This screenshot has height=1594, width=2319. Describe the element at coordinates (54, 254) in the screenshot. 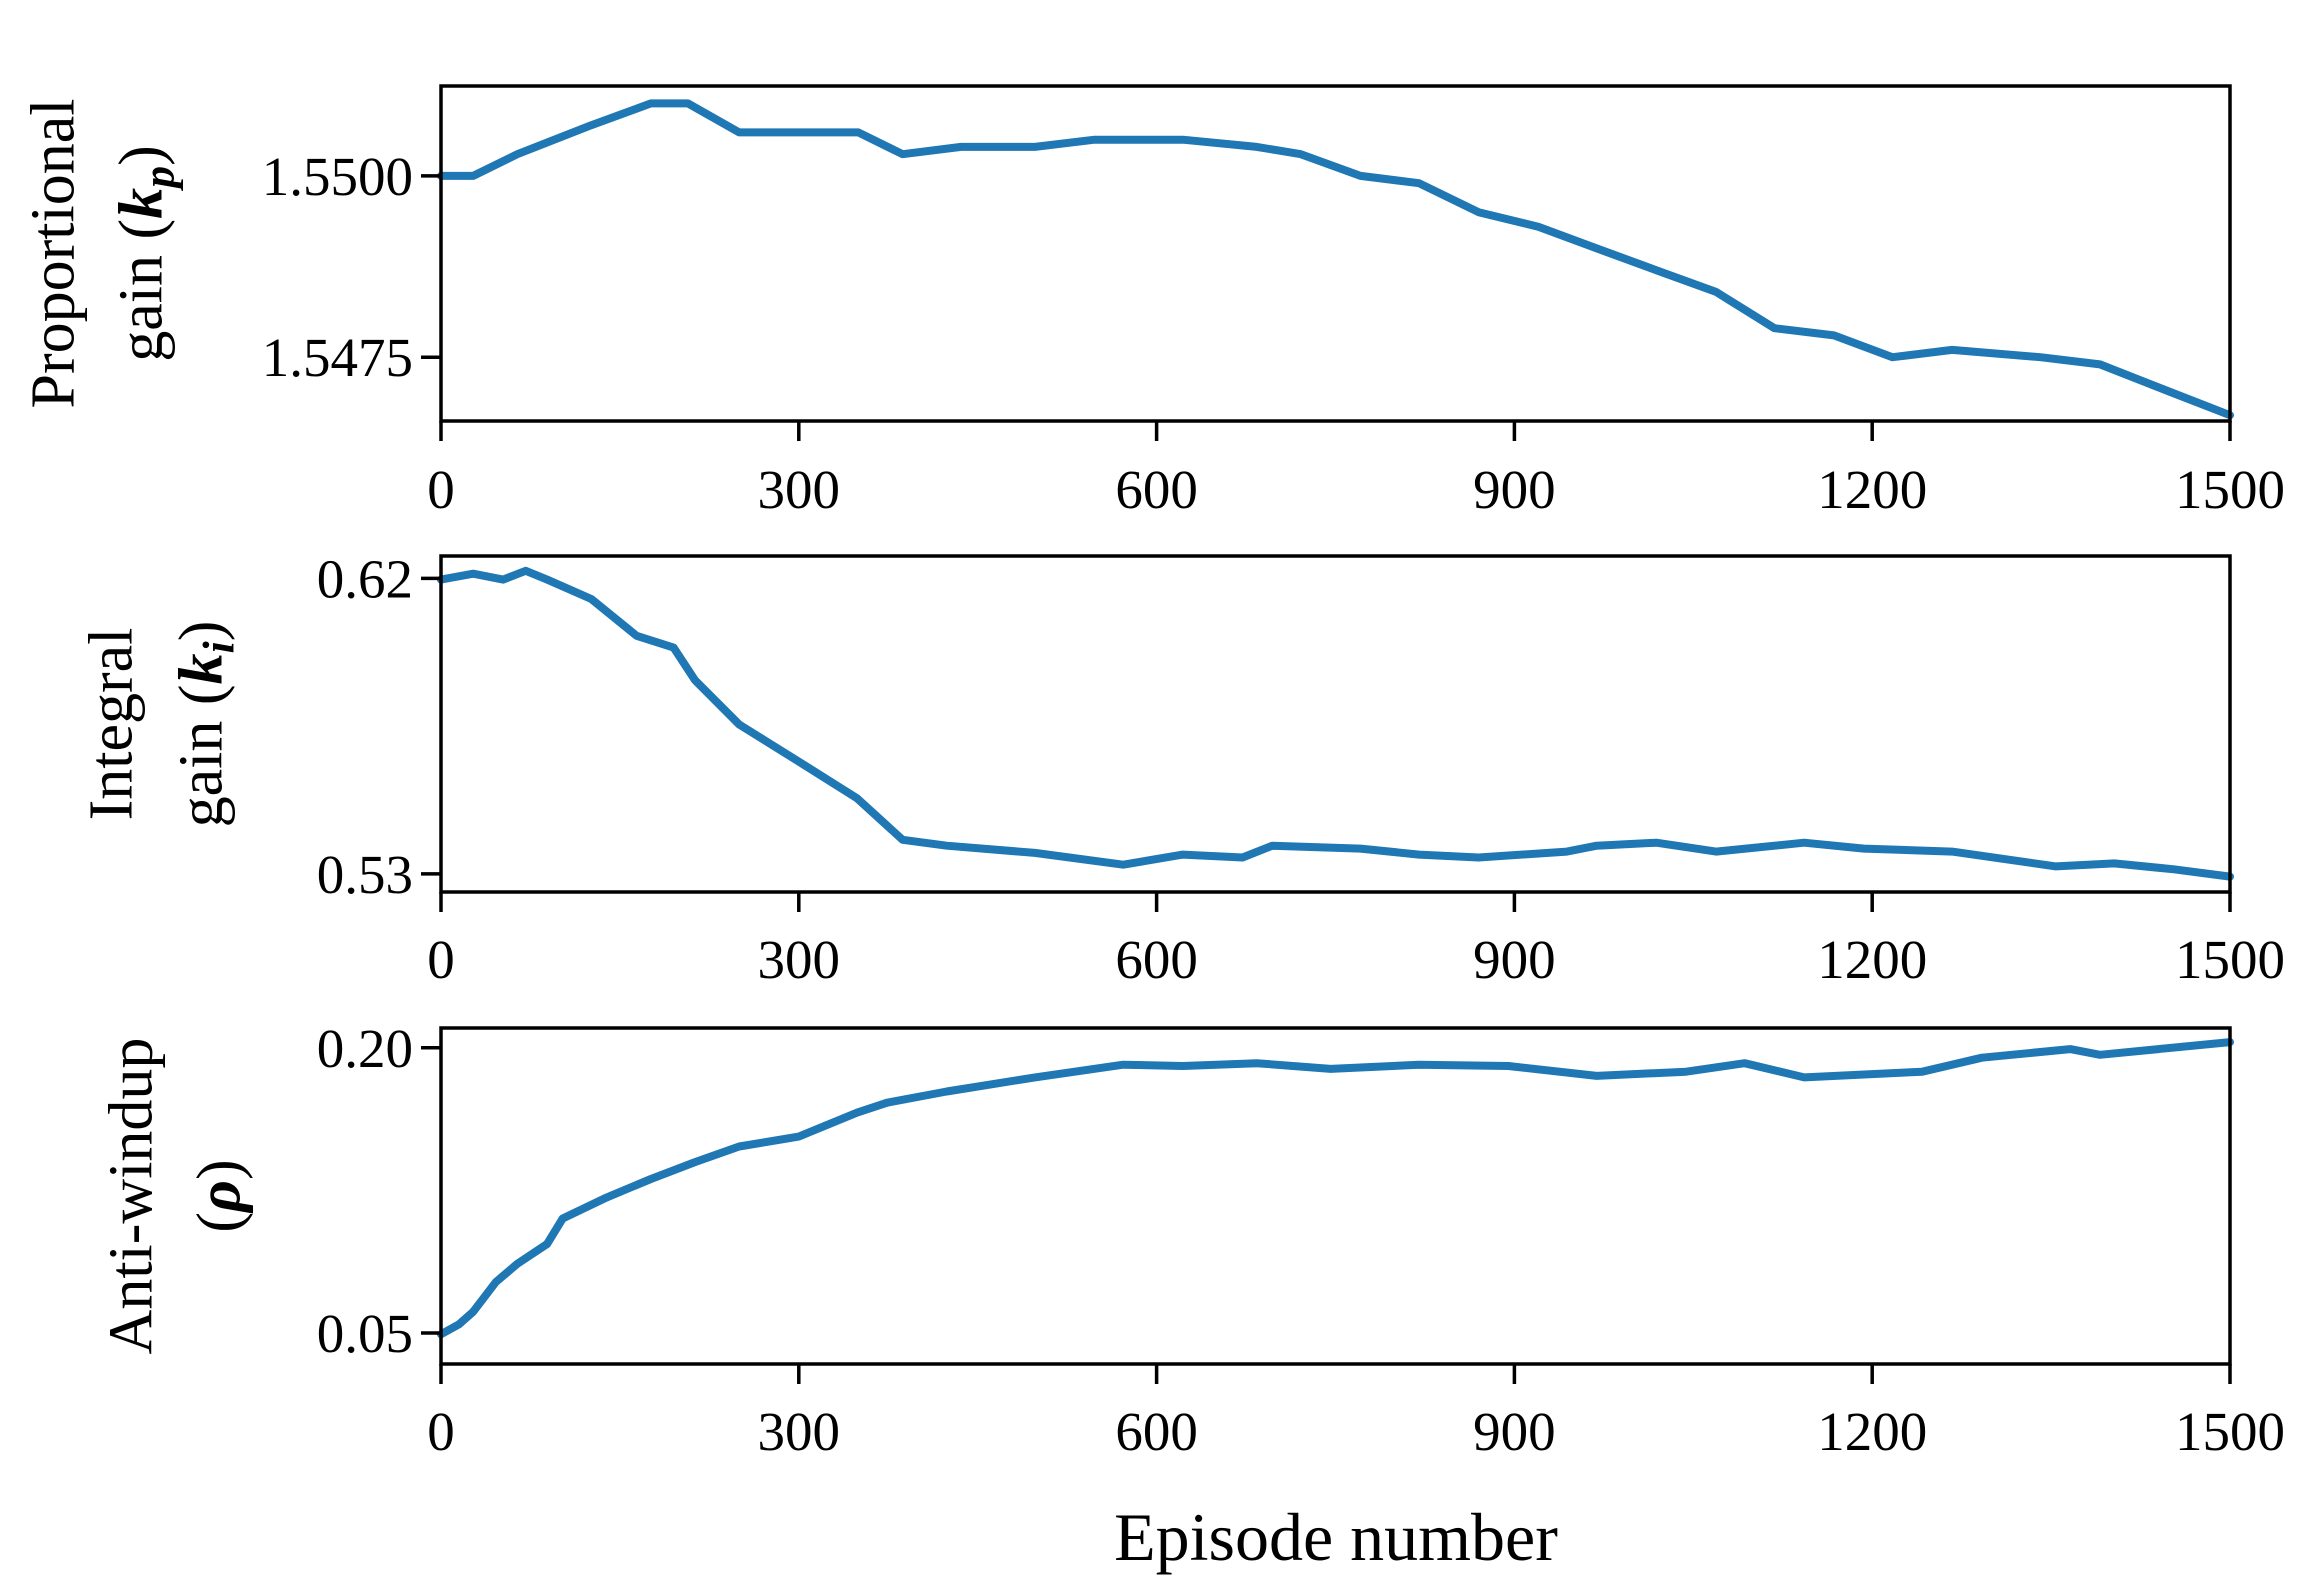

I see `y-axis-title-line1: Proportional` at that location.